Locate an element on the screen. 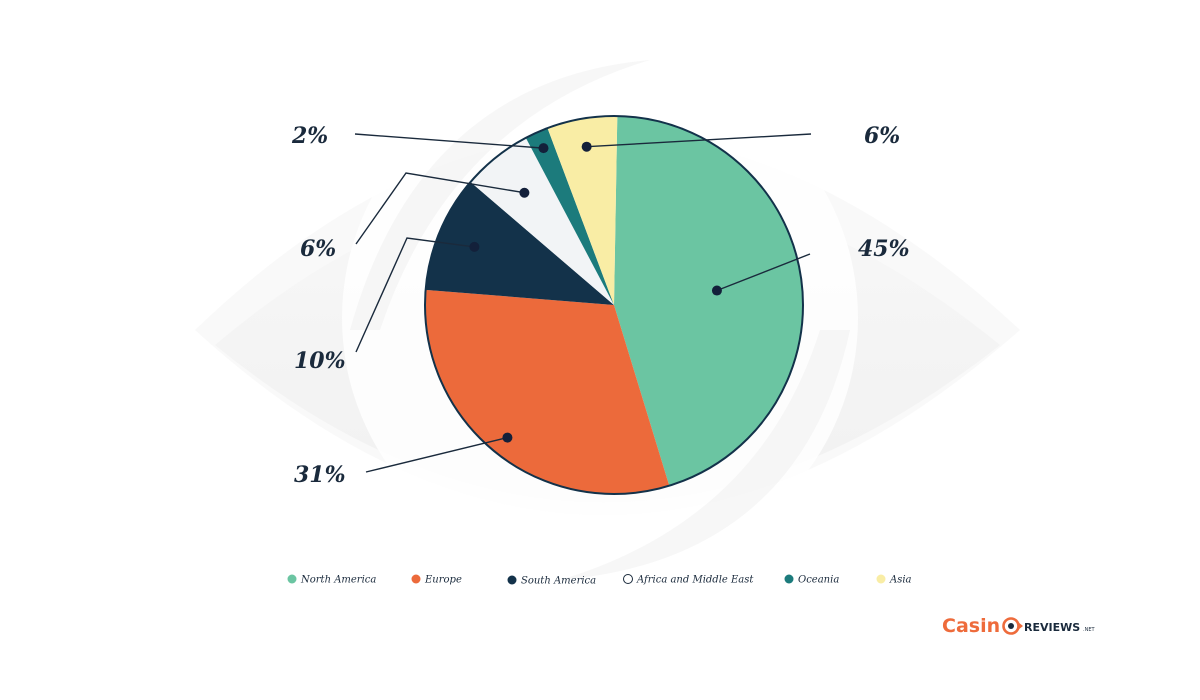 The width and height of the screenshot is (1200, 700). pie-slice-north-america is located at coordinates (709, 301).